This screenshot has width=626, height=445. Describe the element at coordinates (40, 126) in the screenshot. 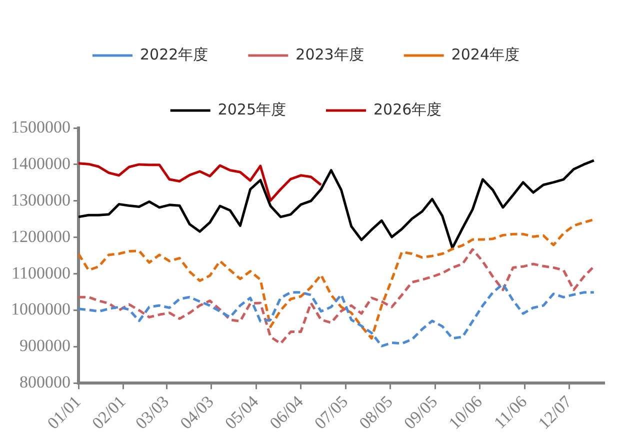

I see `y-tick-label: 1500000` at that location.